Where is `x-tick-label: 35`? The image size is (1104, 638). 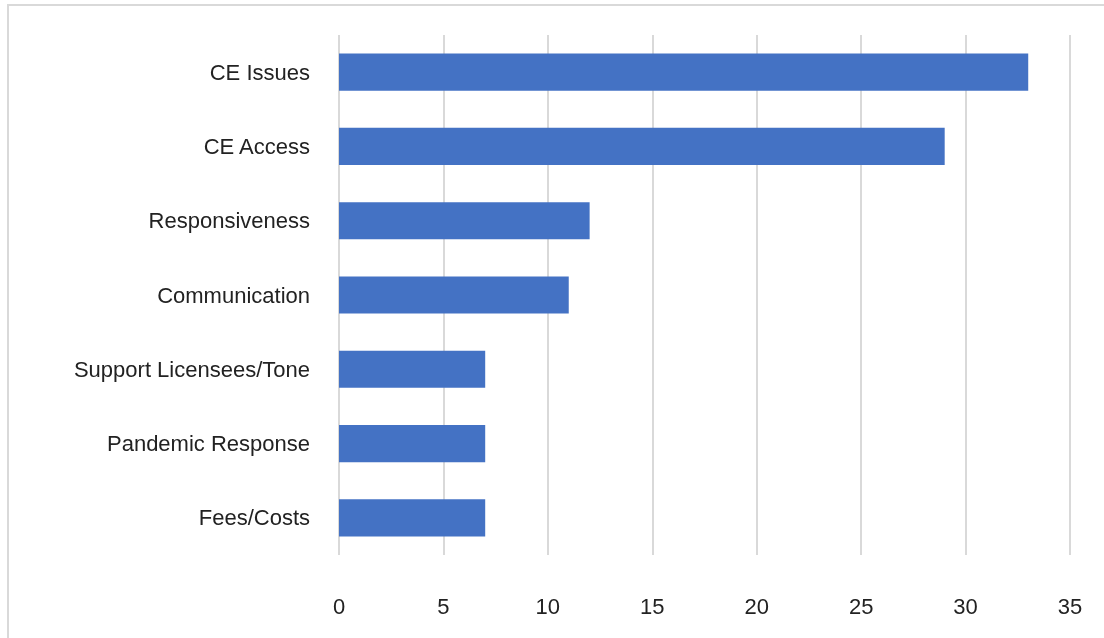 x-tick-label: 35 is located at coordinates (1070, 606).